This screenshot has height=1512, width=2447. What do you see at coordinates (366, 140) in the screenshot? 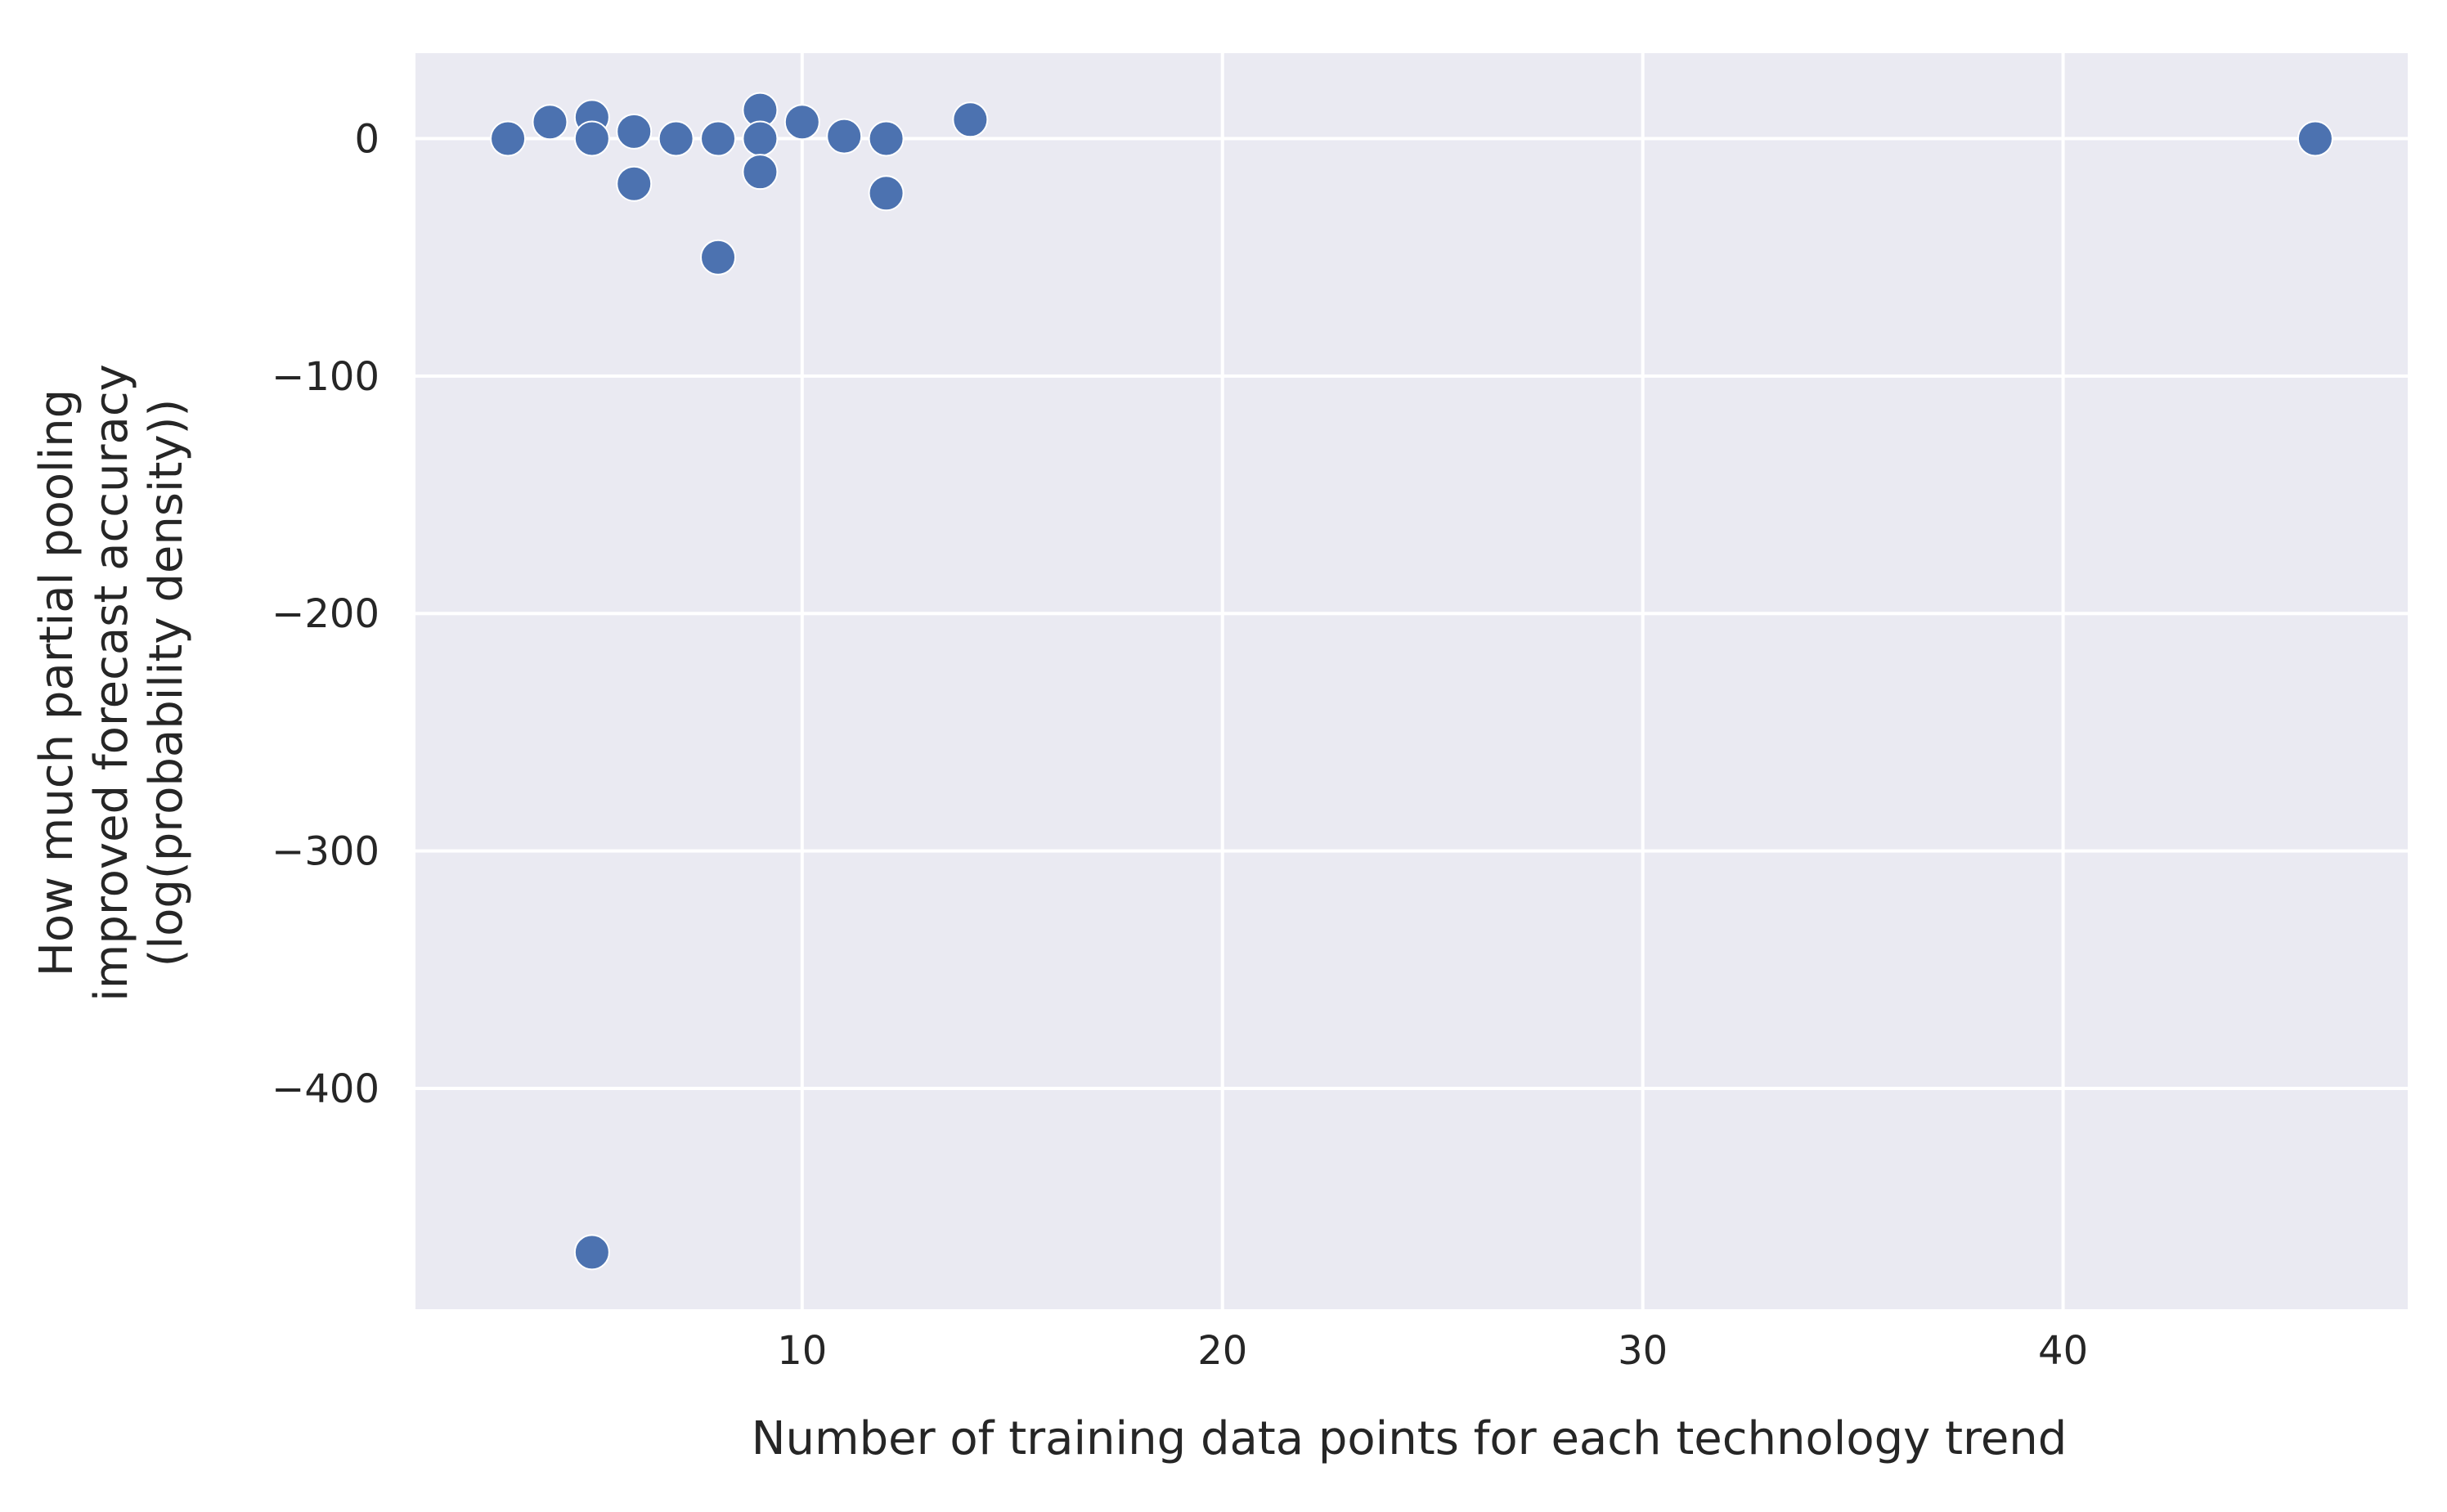
I see `y-tick-label: 0` at bounding box center [366, 140].